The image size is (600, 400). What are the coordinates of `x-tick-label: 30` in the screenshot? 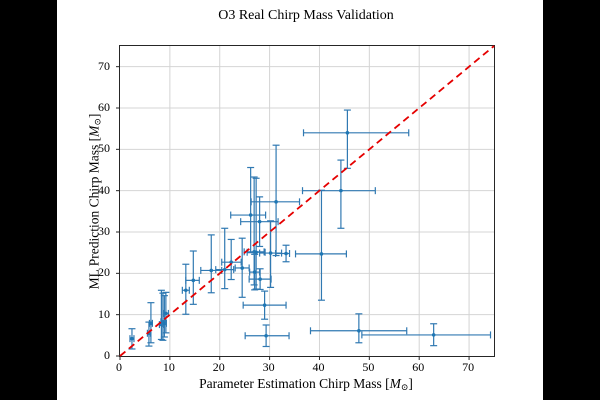 It's located at (268, 367).